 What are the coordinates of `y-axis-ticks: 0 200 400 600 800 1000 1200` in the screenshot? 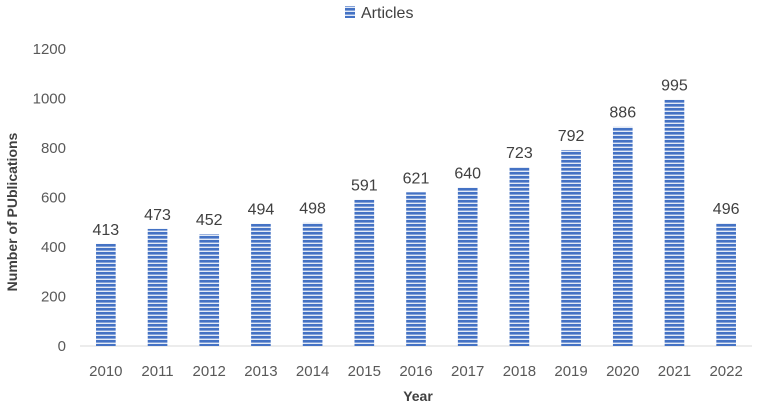 It's located at (49, 198).